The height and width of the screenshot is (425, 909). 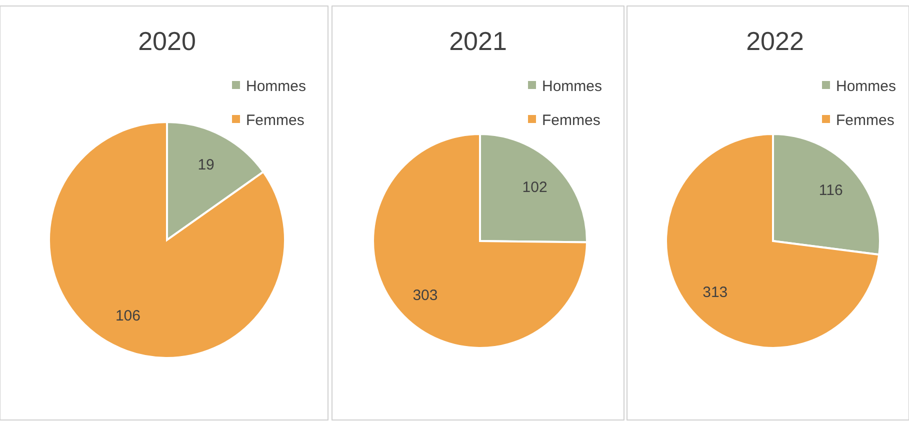 I want to click on chart-title: 2021, so click(x=478, y=41).